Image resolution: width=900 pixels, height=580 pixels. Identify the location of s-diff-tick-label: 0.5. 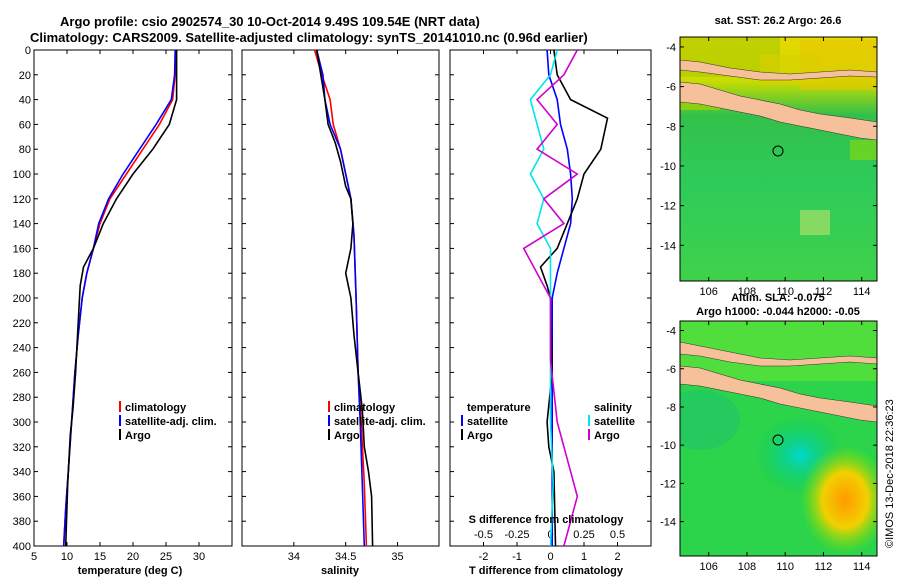
(617, 535).